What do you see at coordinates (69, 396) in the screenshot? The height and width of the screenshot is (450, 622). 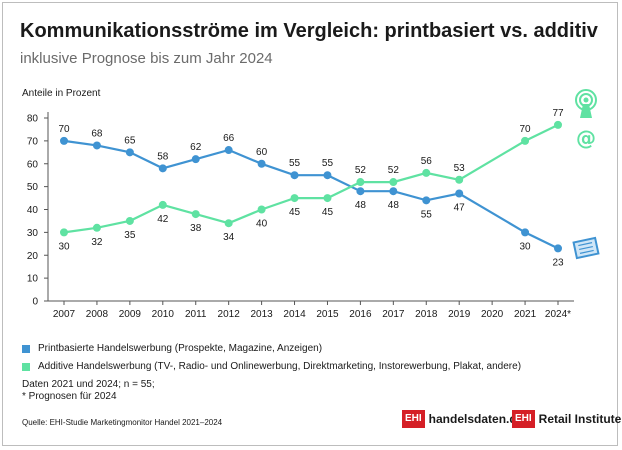 I see `note-forecast: * Prognosen für 2024` at bounding box center [69, 396].